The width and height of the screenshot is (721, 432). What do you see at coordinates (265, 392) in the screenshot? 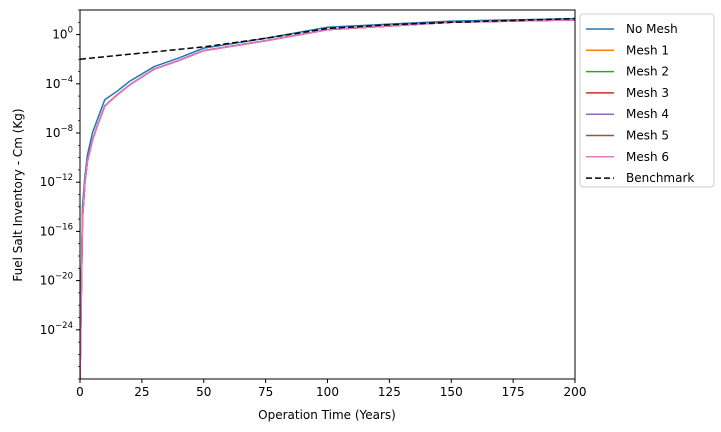
I see `x-tick-label-3: 75` at bounding box center [265, 392].